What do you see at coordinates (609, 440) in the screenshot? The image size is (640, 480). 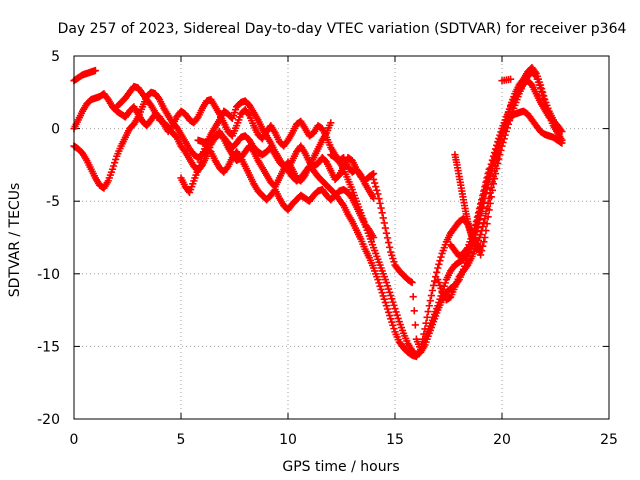 I see `x-tick-label: 25` at bounding box center [609, 440].